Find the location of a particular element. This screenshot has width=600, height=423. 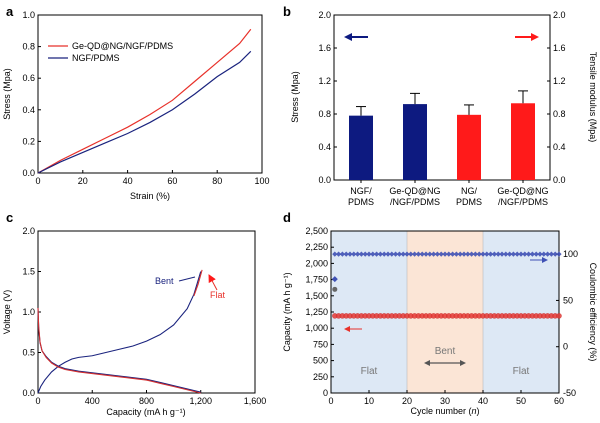

x-tick-label: 800 is located at coordinates (146, 401).